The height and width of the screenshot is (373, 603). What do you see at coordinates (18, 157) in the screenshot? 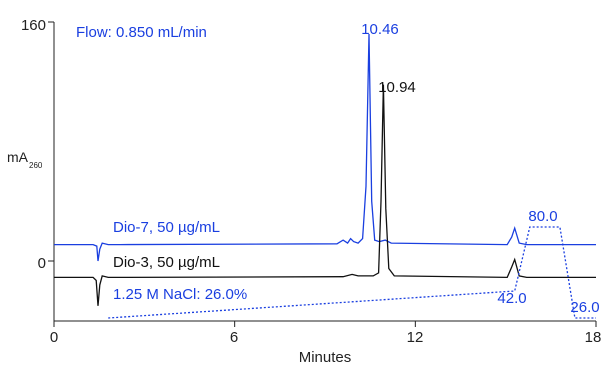
I see `y-axis-title: mA` at bounding box center [18, 157].